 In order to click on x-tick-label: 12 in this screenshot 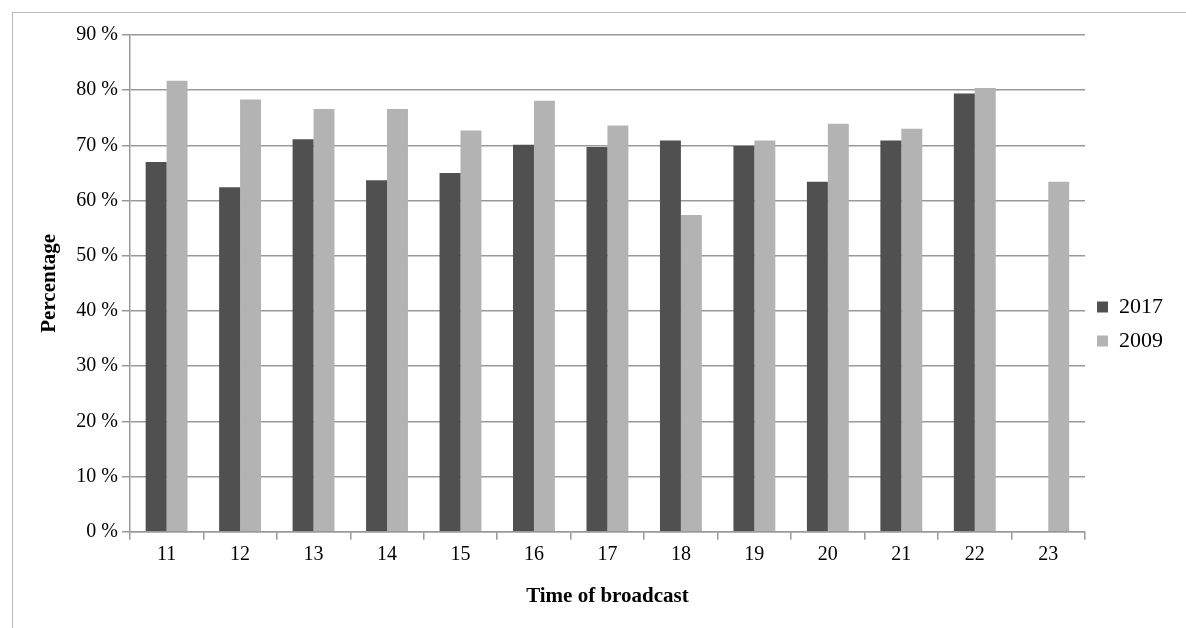, I will do `click(240, 553)`.